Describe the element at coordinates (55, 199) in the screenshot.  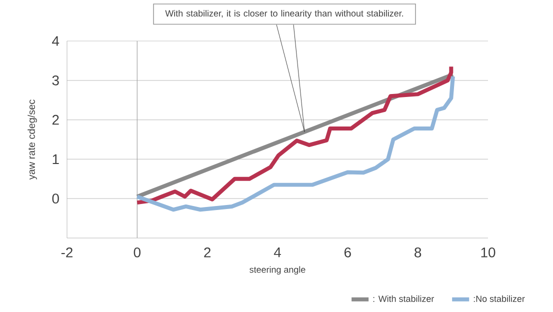
I see `y-tick-label: 0` at that location.